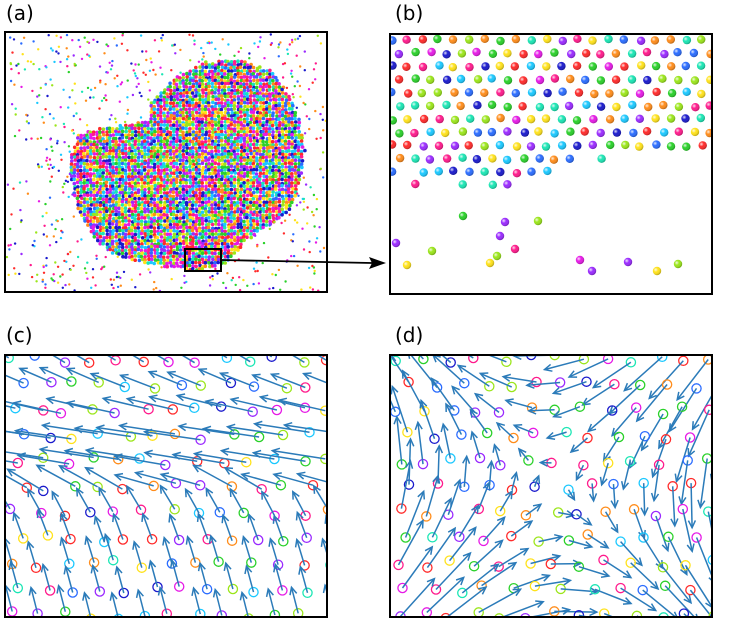 The width and height of the screenshot is (747, 624). I want to click on shear-particle-ring, so click(252, 411).